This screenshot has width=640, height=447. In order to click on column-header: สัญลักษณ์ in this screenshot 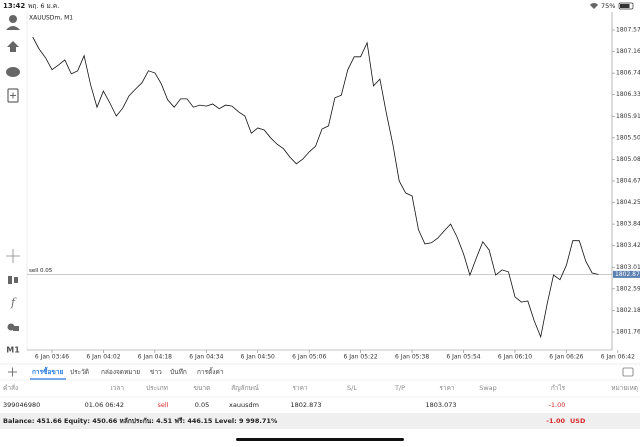, I will do `click(245, 388)`.